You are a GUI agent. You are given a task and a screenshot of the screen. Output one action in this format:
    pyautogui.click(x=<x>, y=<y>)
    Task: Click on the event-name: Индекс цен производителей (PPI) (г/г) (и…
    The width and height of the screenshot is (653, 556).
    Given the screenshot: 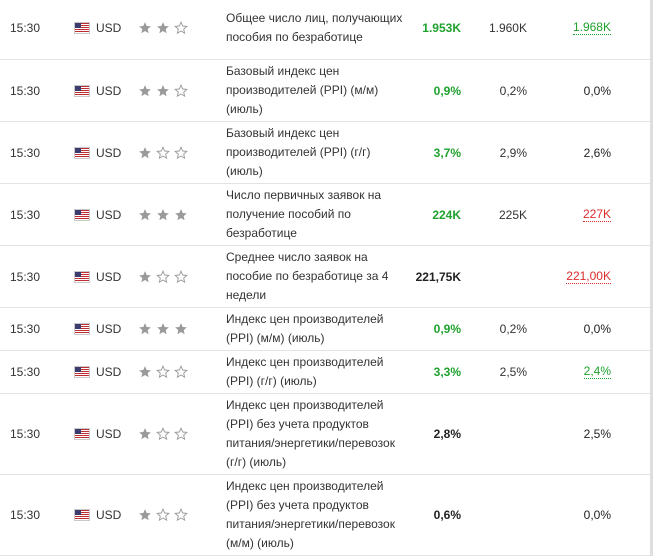 What is the action you would take?
    pyautogui.click(x=305, y=371)
    